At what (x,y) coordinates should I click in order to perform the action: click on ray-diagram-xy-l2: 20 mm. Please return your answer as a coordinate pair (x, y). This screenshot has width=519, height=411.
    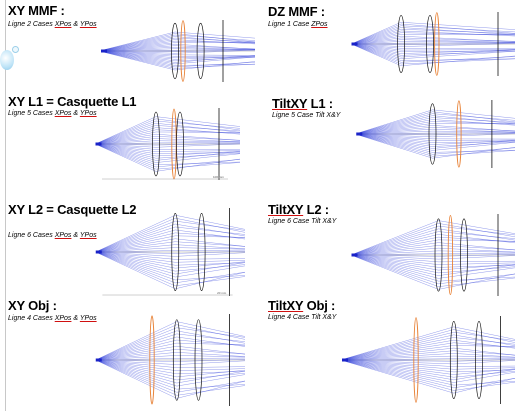
    Looking at the image, I should click on (170, 252).